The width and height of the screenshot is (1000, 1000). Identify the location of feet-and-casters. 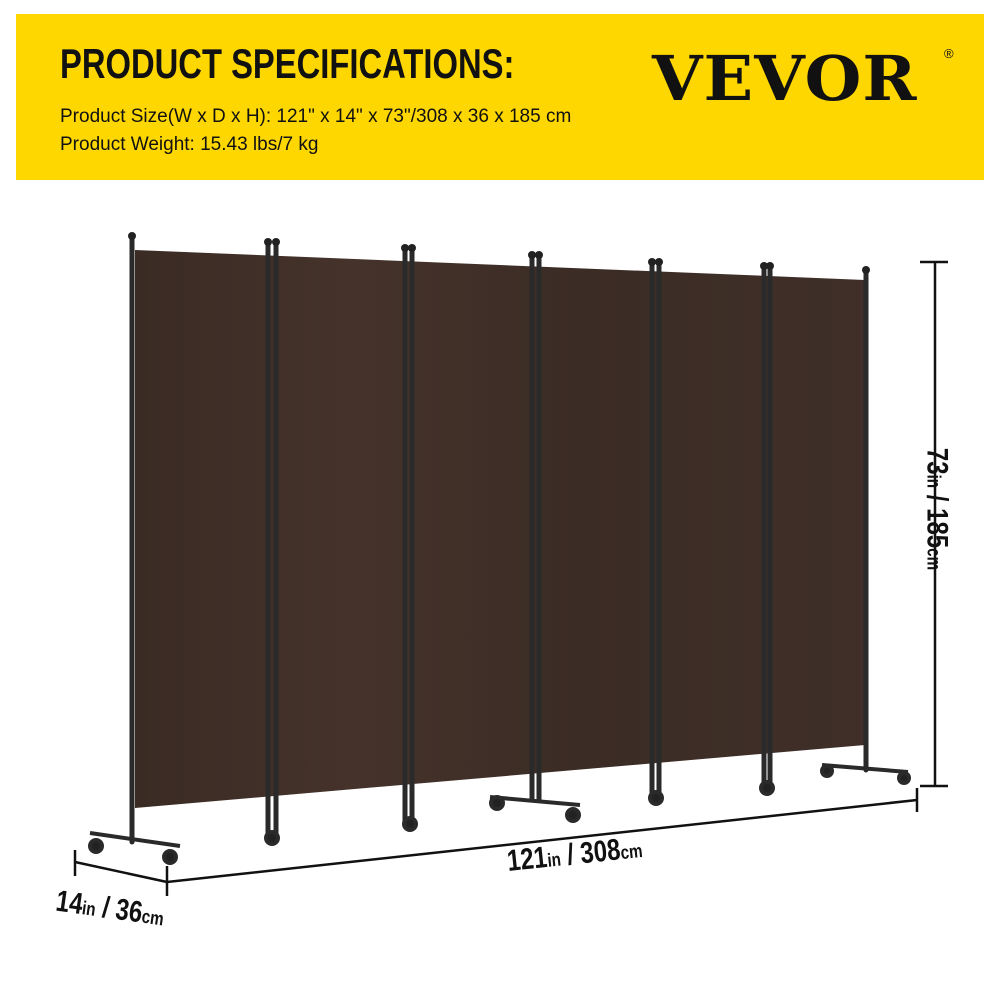
(499, 814).